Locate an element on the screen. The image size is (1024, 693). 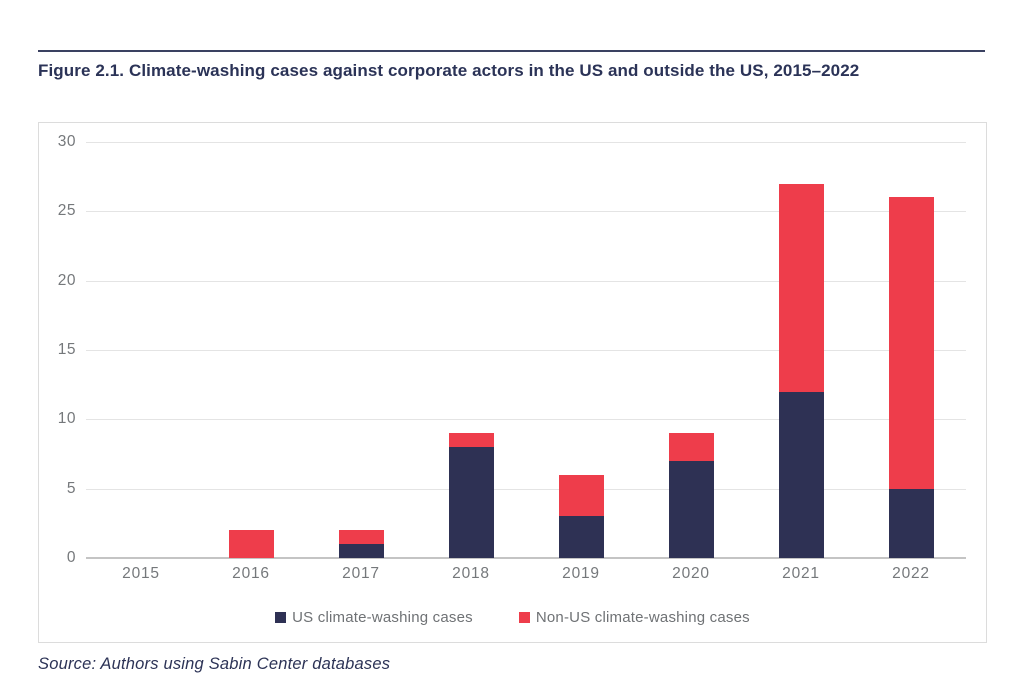
y-tick-label: 0 is located at coordinates (71, 557).